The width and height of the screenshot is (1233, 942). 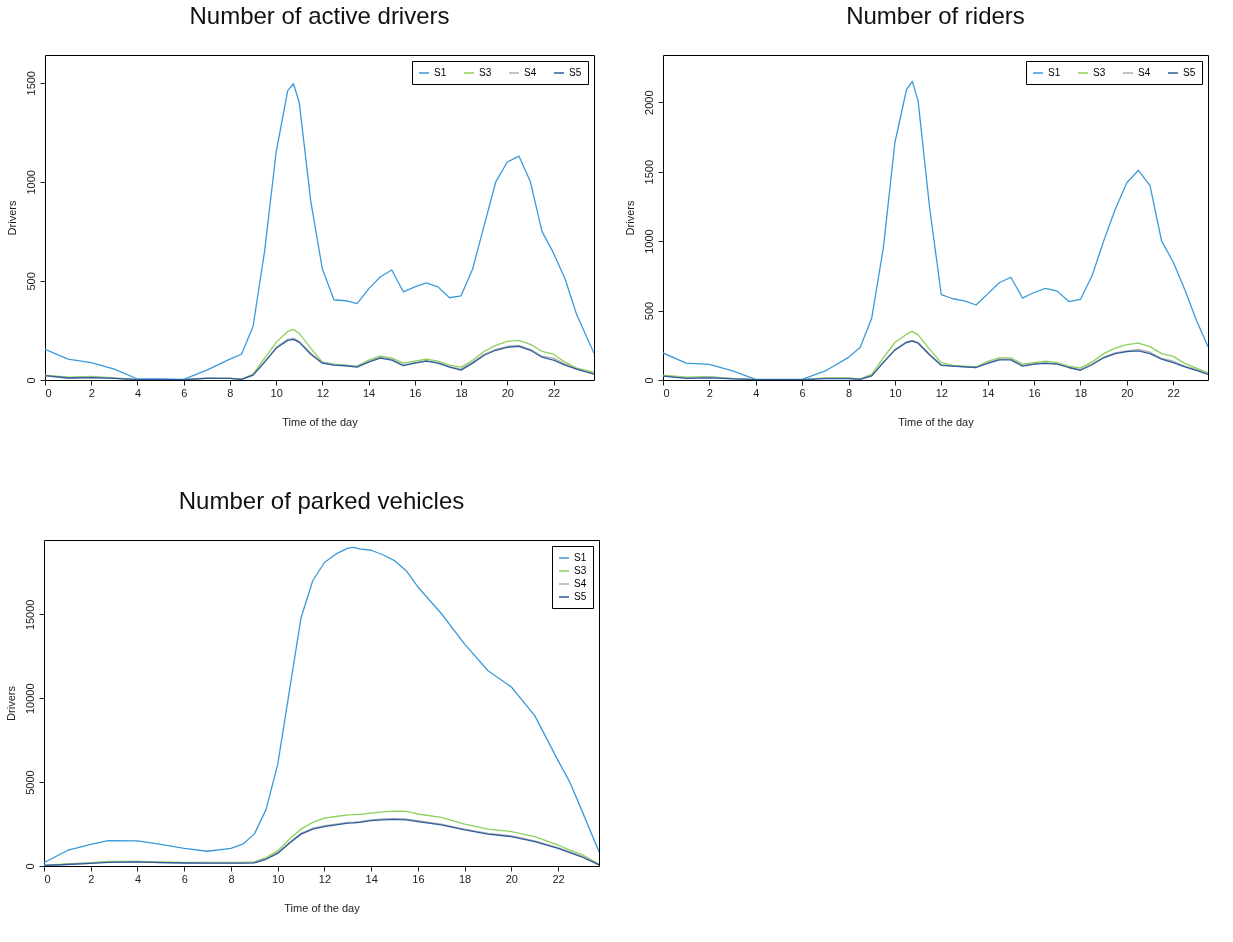 What do you see at coordinates (319, 15) in the screenshot?
I see `chart-title: Number of active drivers` at bounding box center [319, 15].